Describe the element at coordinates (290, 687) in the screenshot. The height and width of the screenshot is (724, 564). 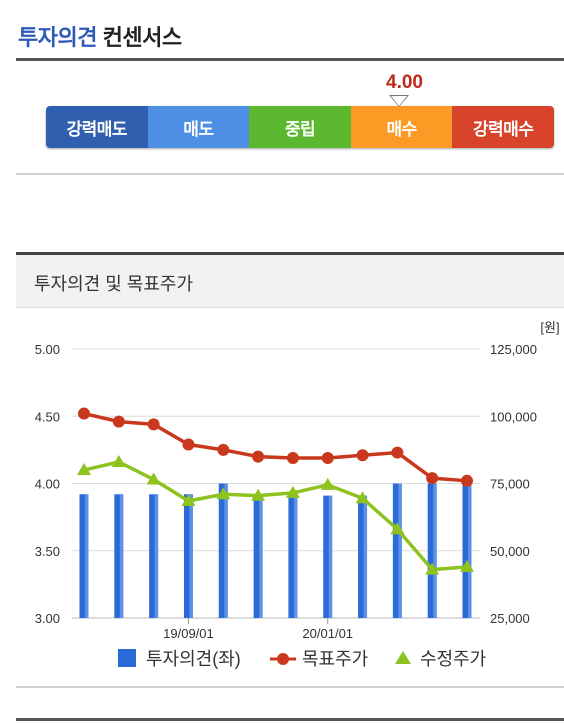
I see `chart-bottom-divider` at that location.